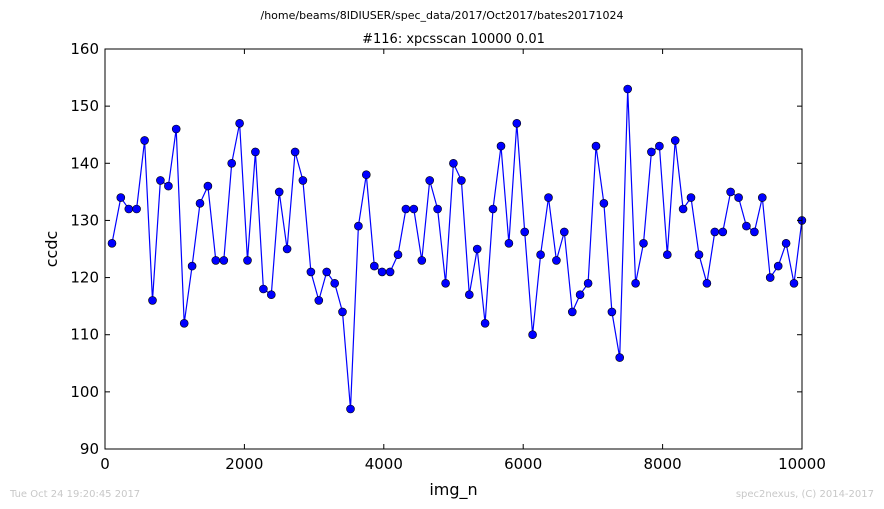 This screenshot has width=884, height=509. I want to click on x-tick-label: 10000, so click(802, 464).